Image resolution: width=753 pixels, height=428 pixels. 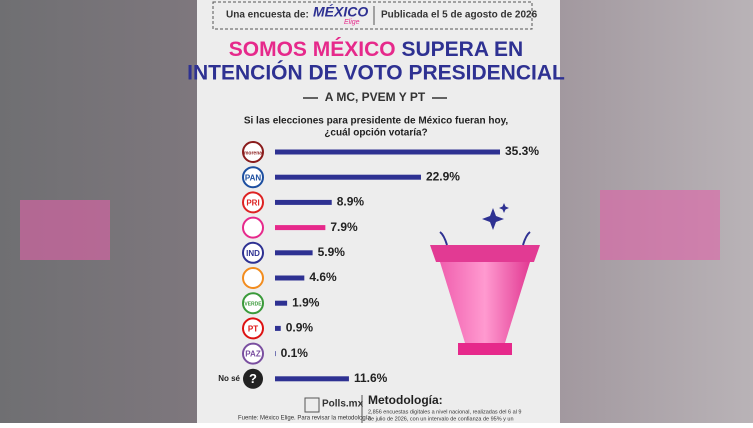 I want to click on title-highlight: SOMOS MÉXICO, so click(x=312, y=49).